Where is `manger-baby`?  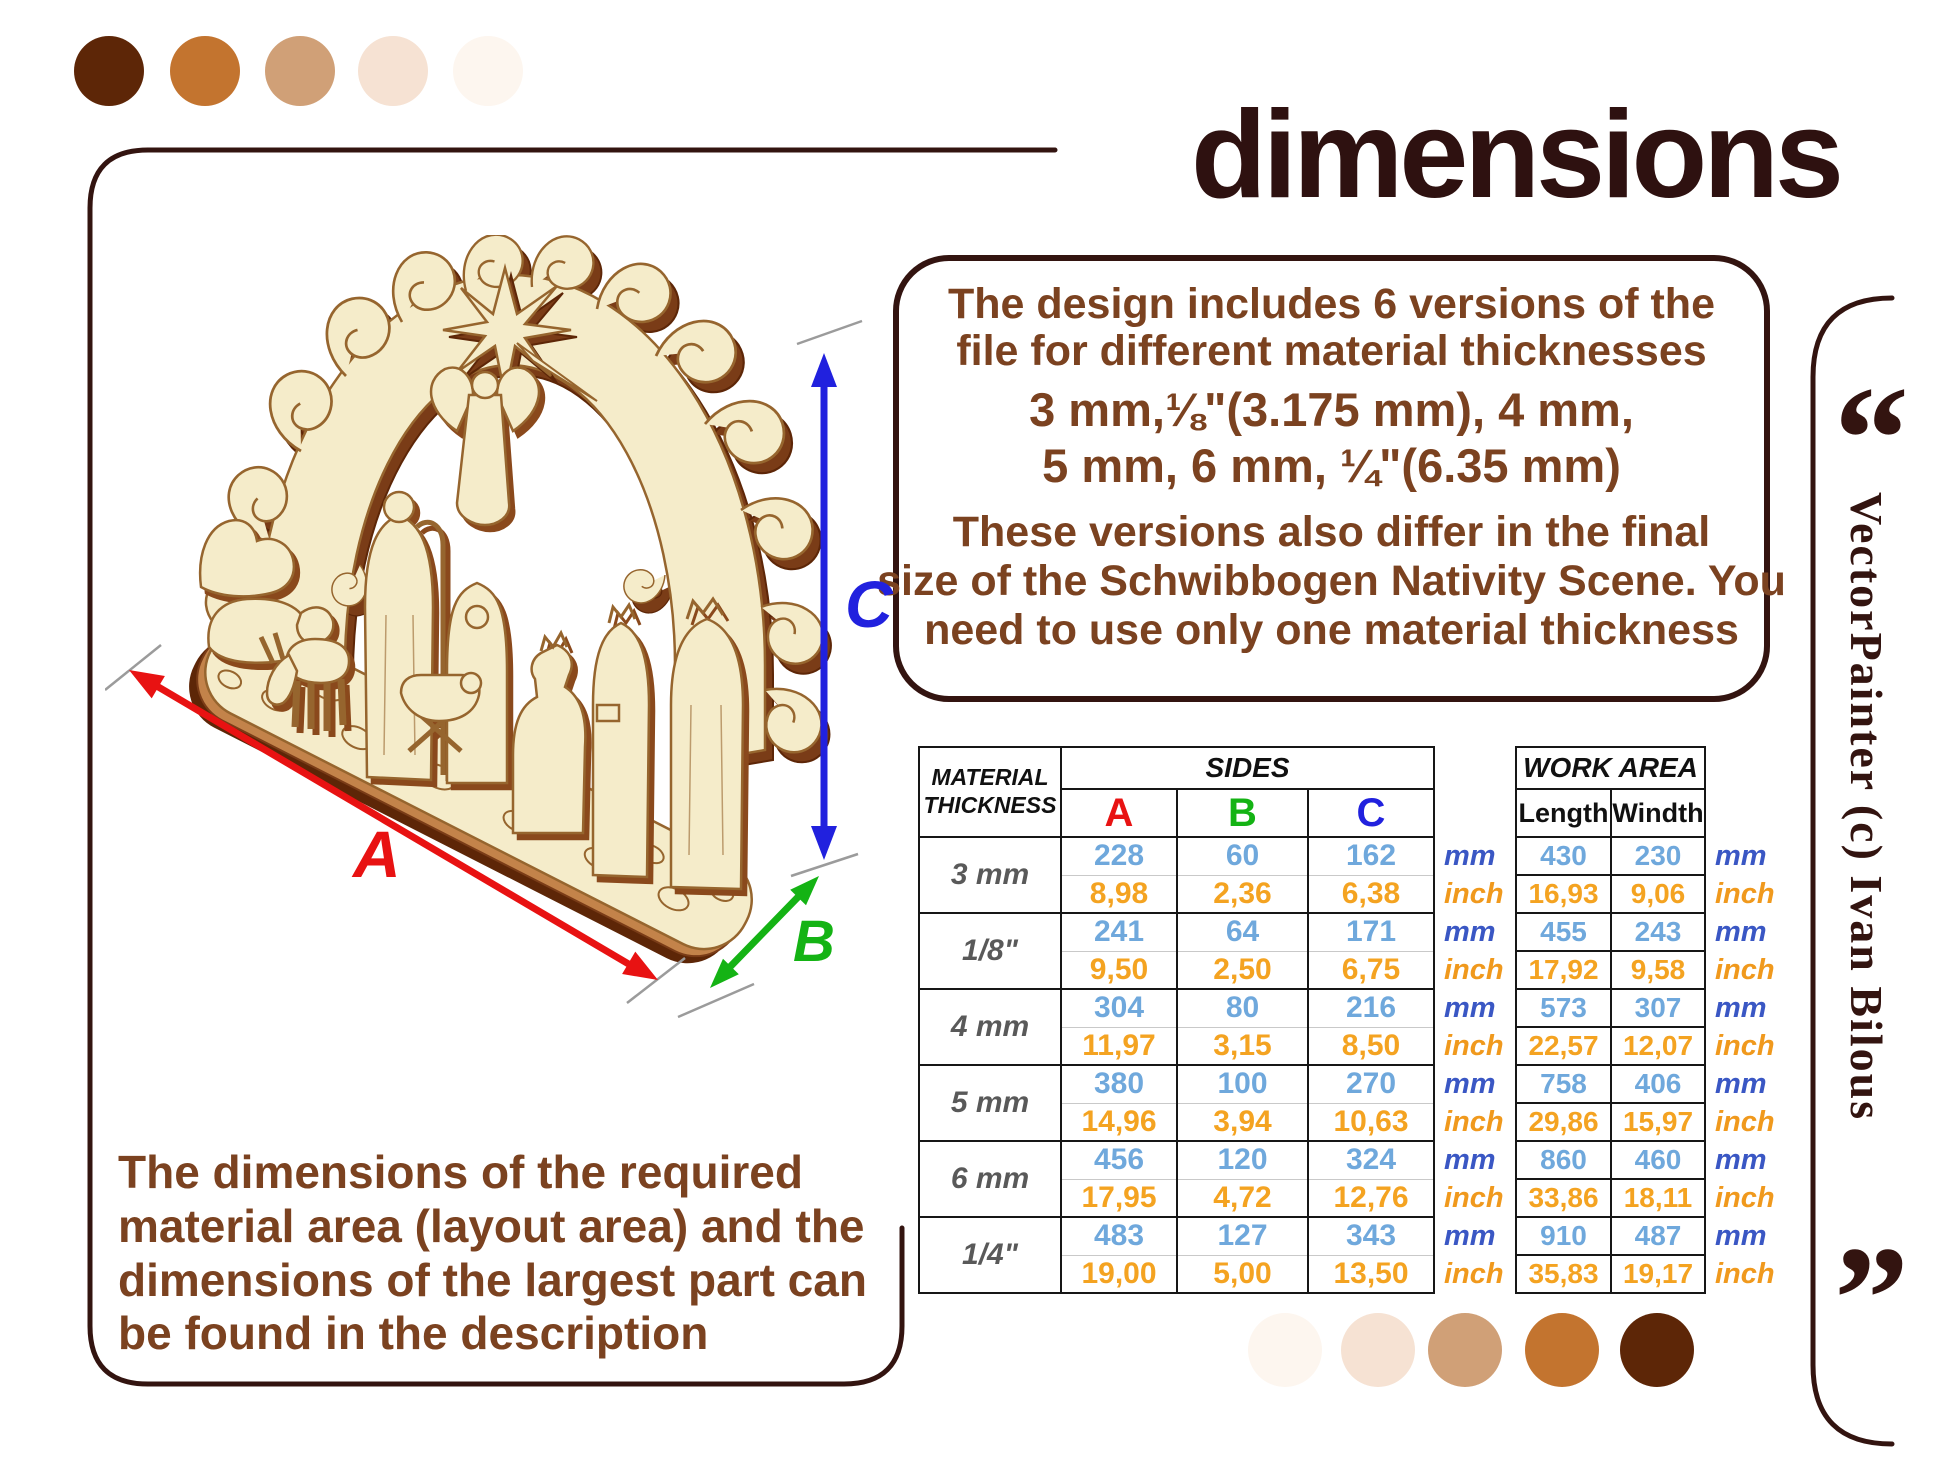
manger-baby is located at coordinates (441, 712).